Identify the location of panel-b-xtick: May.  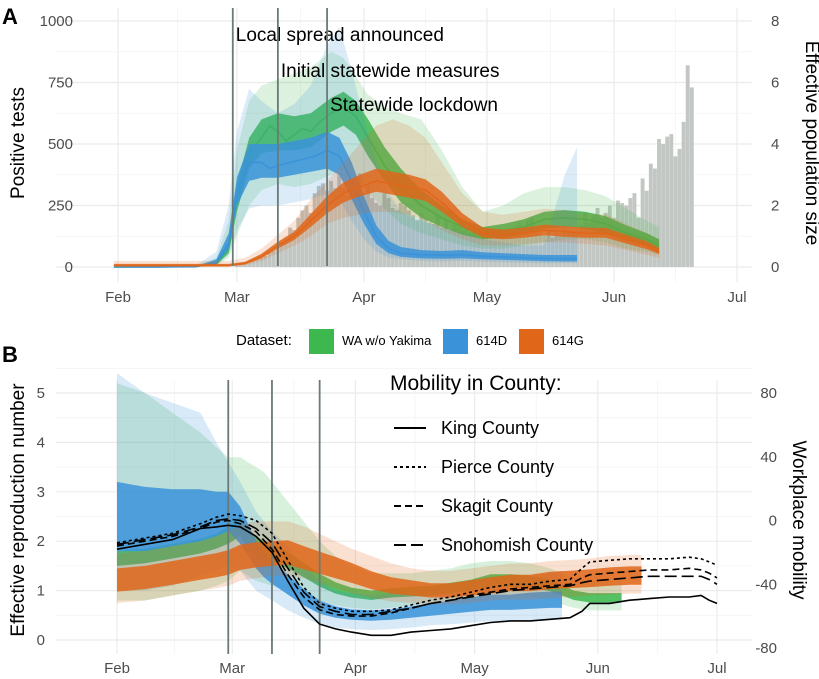
(474, 668).